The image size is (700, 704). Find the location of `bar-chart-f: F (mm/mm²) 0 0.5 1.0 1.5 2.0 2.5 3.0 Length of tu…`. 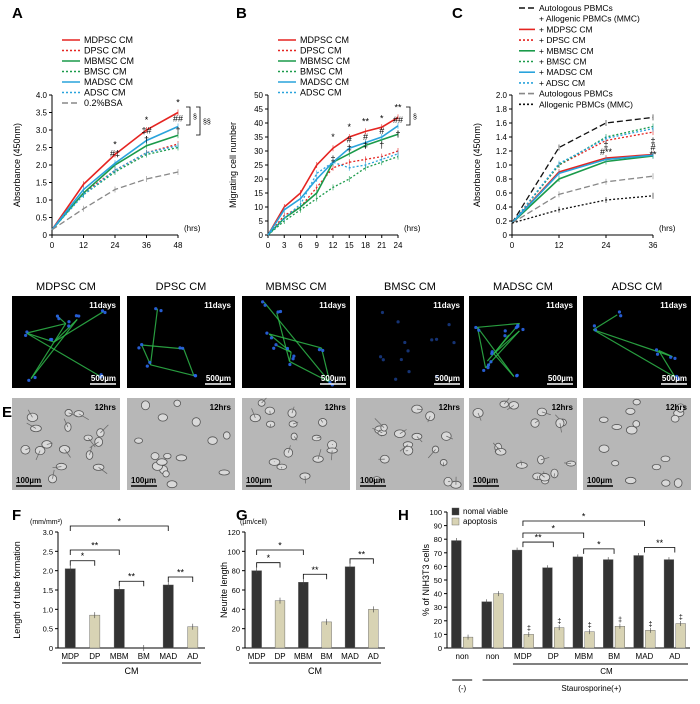

bar-chart-f: F (mm/mm²) 0 0.5 1.0 1.5 2.0 2.5 3.0 Length of tu… is located at coordinates (108, 591).